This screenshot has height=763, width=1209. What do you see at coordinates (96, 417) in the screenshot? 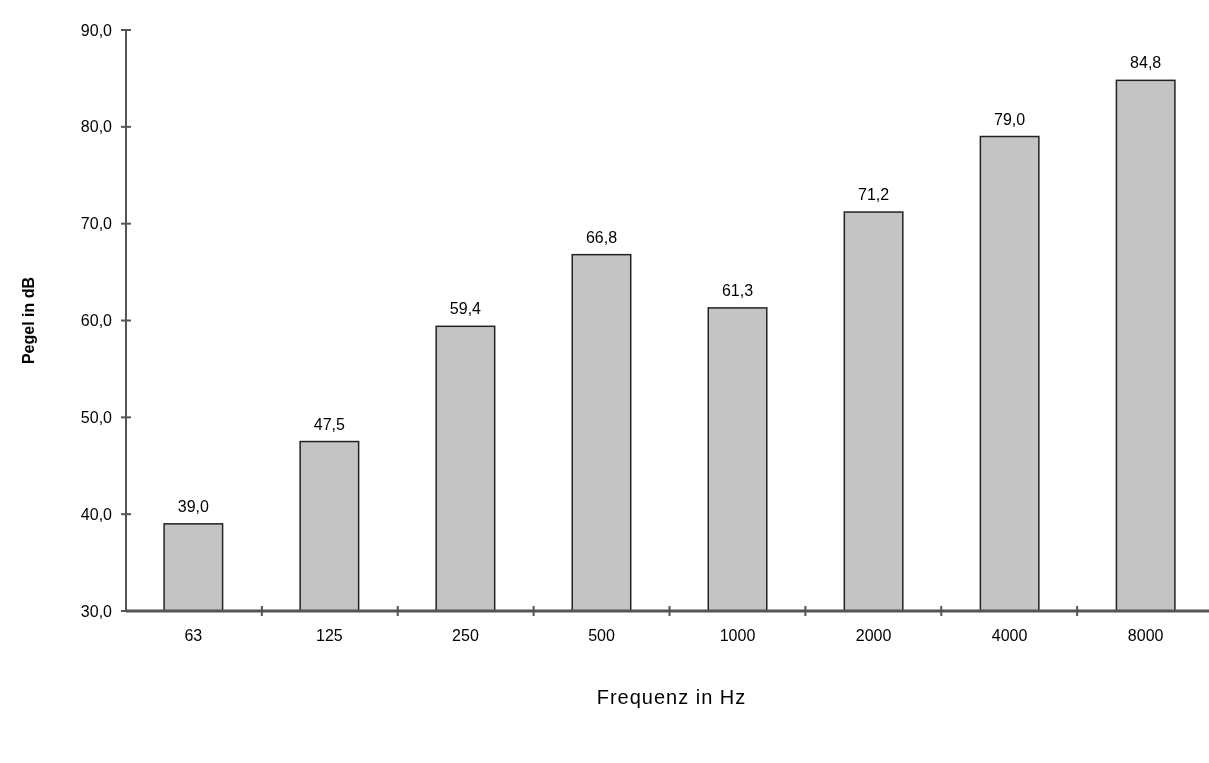
I see `y-tick-label: 50,0` at bounding box center [96, 417].